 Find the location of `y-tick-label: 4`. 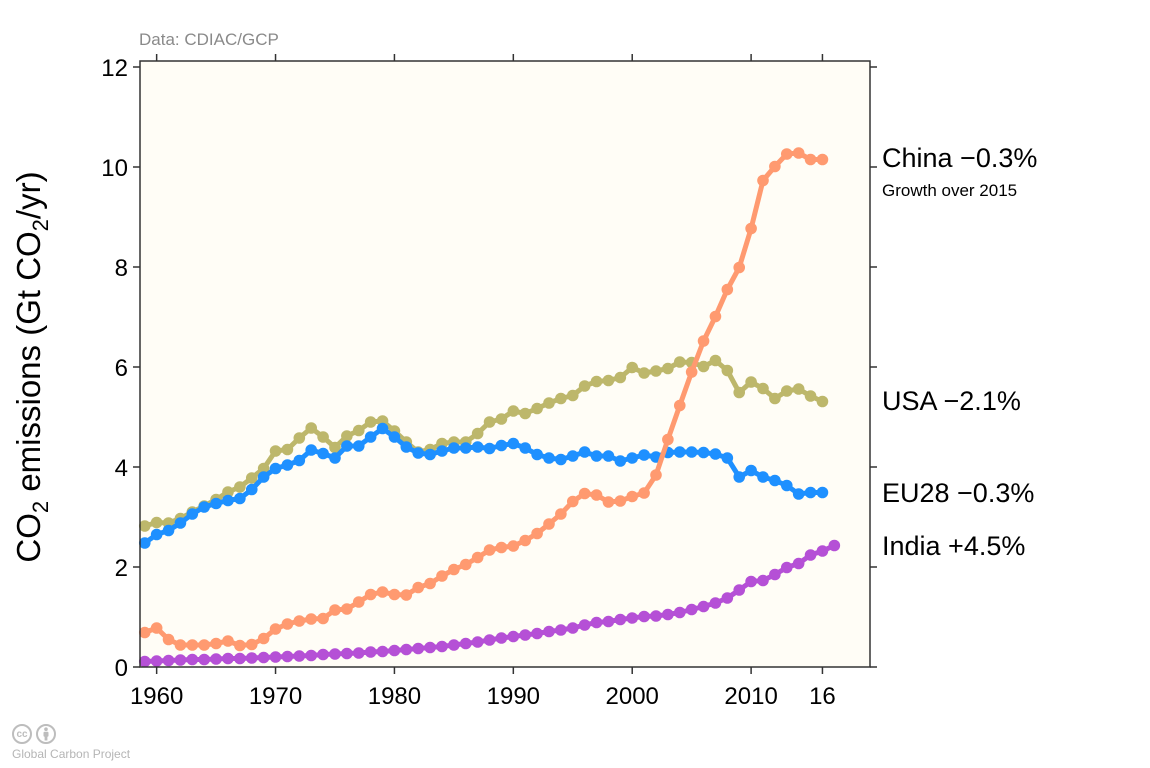

y-tick-label: 4 is located at coordinates (121, 468).